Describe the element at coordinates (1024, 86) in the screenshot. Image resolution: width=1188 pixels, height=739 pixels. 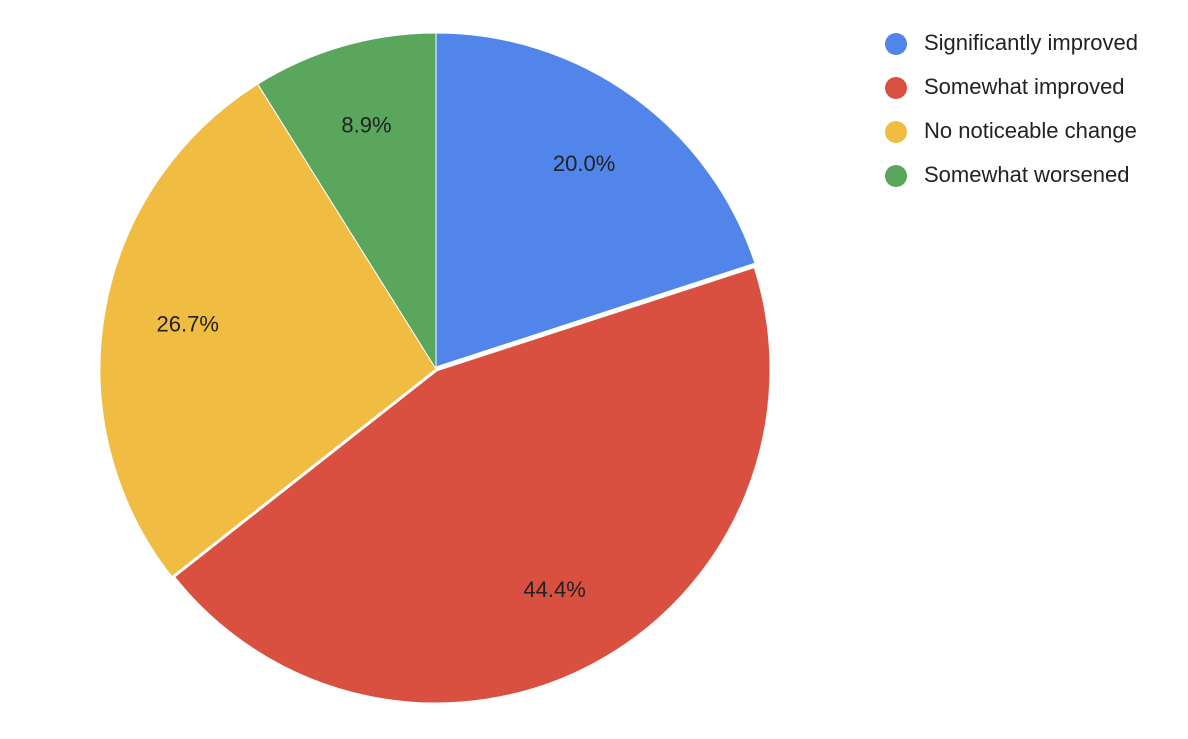
I see `legend-label: Somewhat improved` at that location.